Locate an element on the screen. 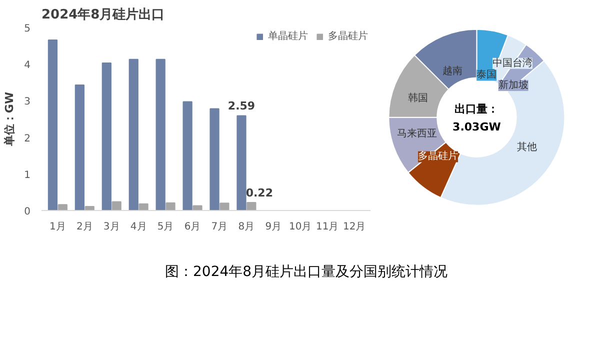 This screenshot has height=347, width=603. chart-title: 2024年8月硅片出口 is located at coordinates (103, 15).